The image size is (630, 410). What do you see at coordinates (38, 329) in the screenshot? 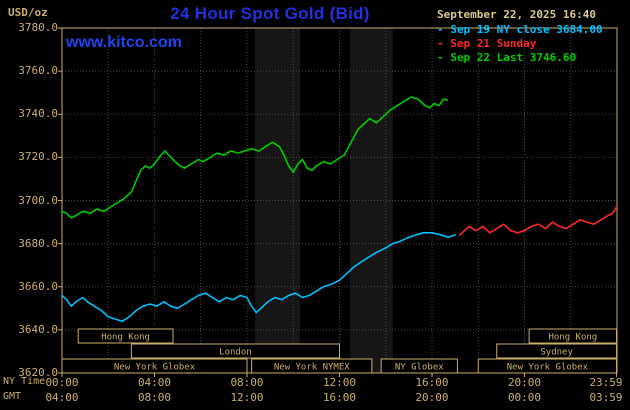
I see `y-axis-label: 3640.0` at bounding box center [38, 329].